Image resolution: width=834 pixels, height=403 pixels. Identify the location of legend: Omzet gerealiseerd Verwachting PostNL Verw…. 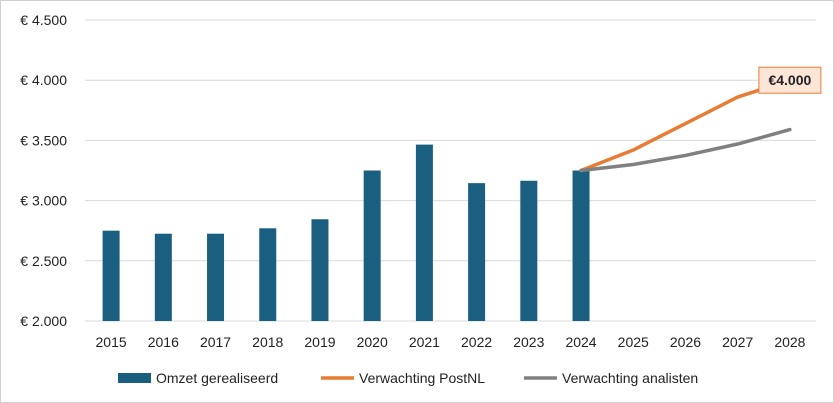
(408, 378).